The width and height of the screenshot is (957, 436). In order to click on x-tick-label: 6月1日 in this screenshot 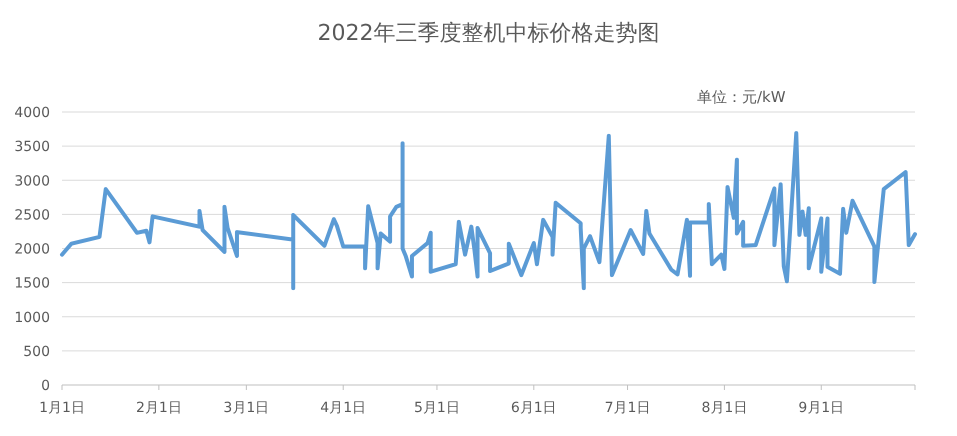, I will do `click(533, 408)`.